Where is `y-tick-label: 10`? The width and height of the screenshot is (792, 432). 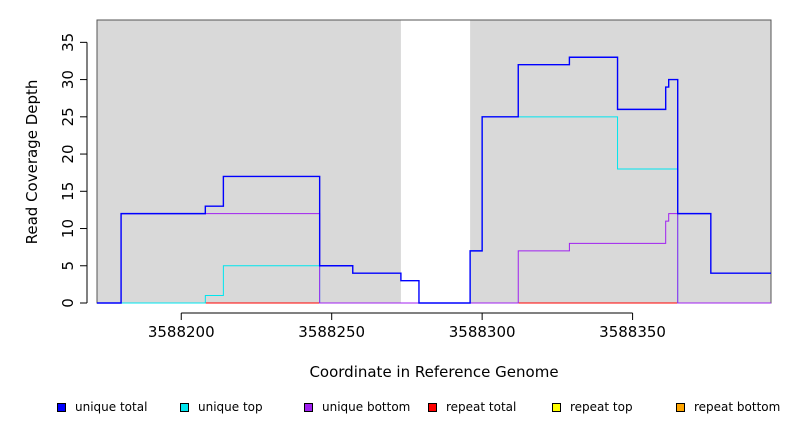
y-tick-label: 10 is located at coordinates (68, 228).